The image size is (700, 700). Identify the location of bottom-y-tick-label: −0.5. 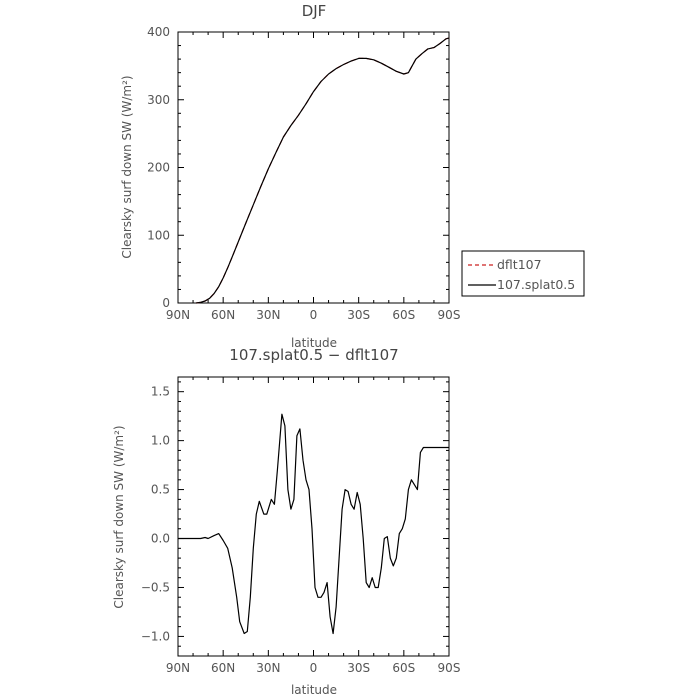
(155, 587).